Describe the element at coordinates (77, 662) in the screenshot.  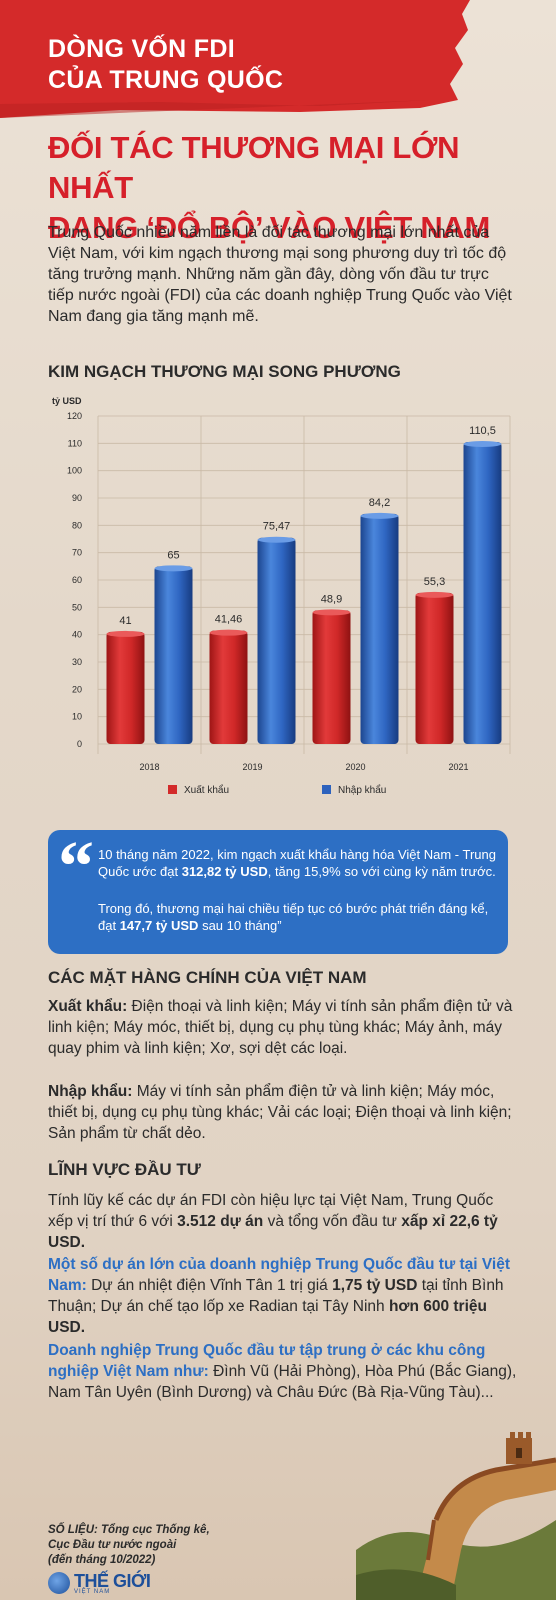
I see `y-tick-label: 30` at that location.